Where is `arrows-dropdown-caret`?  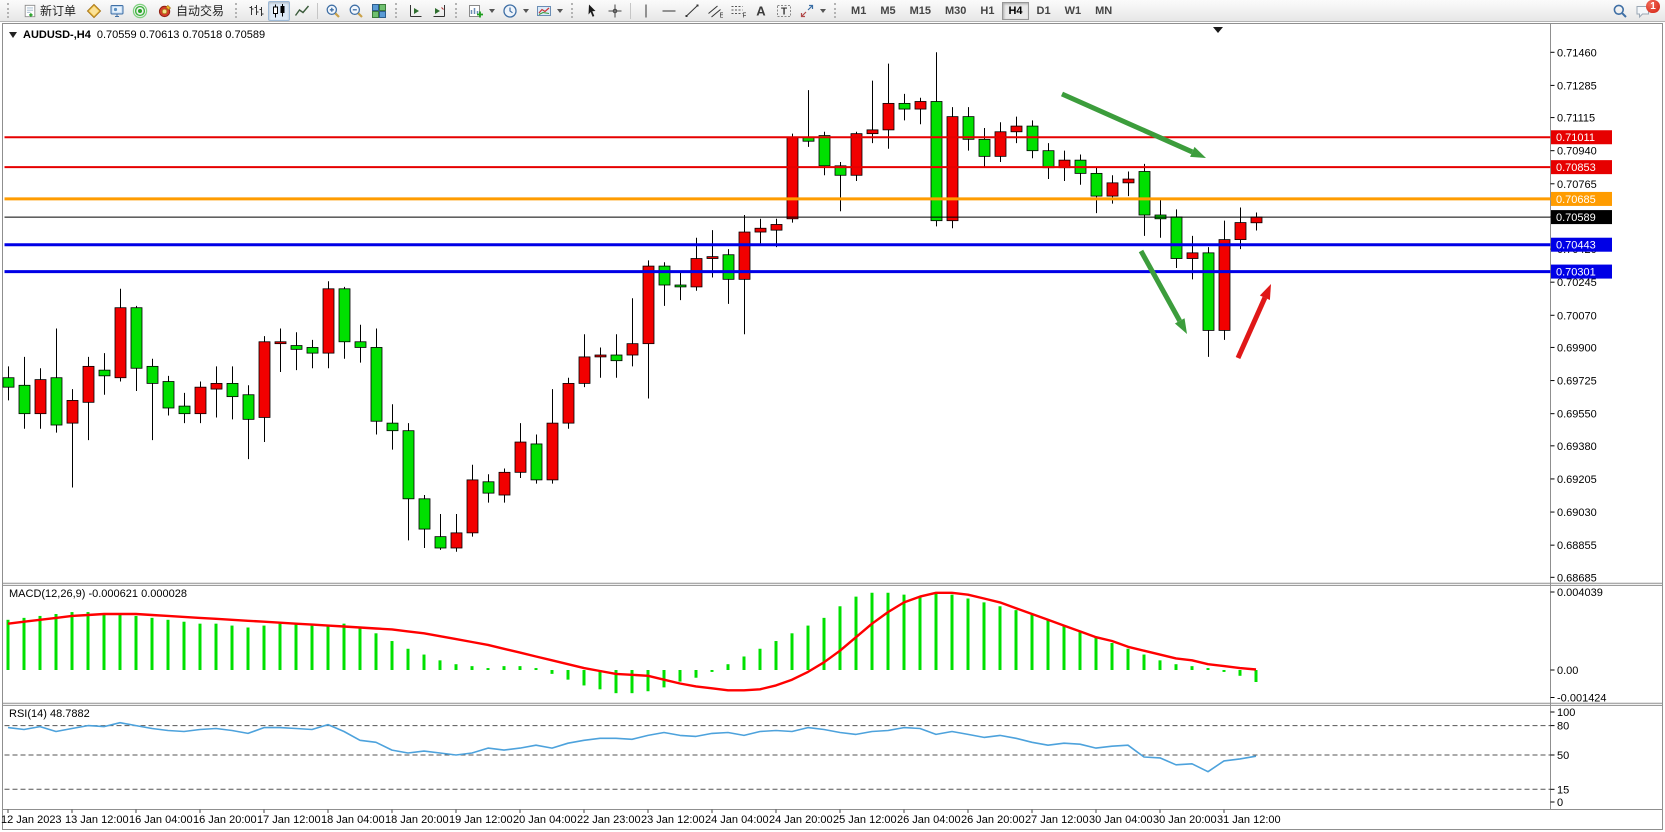
arrows-dropdown-caret is located at coordinates (823, 10).